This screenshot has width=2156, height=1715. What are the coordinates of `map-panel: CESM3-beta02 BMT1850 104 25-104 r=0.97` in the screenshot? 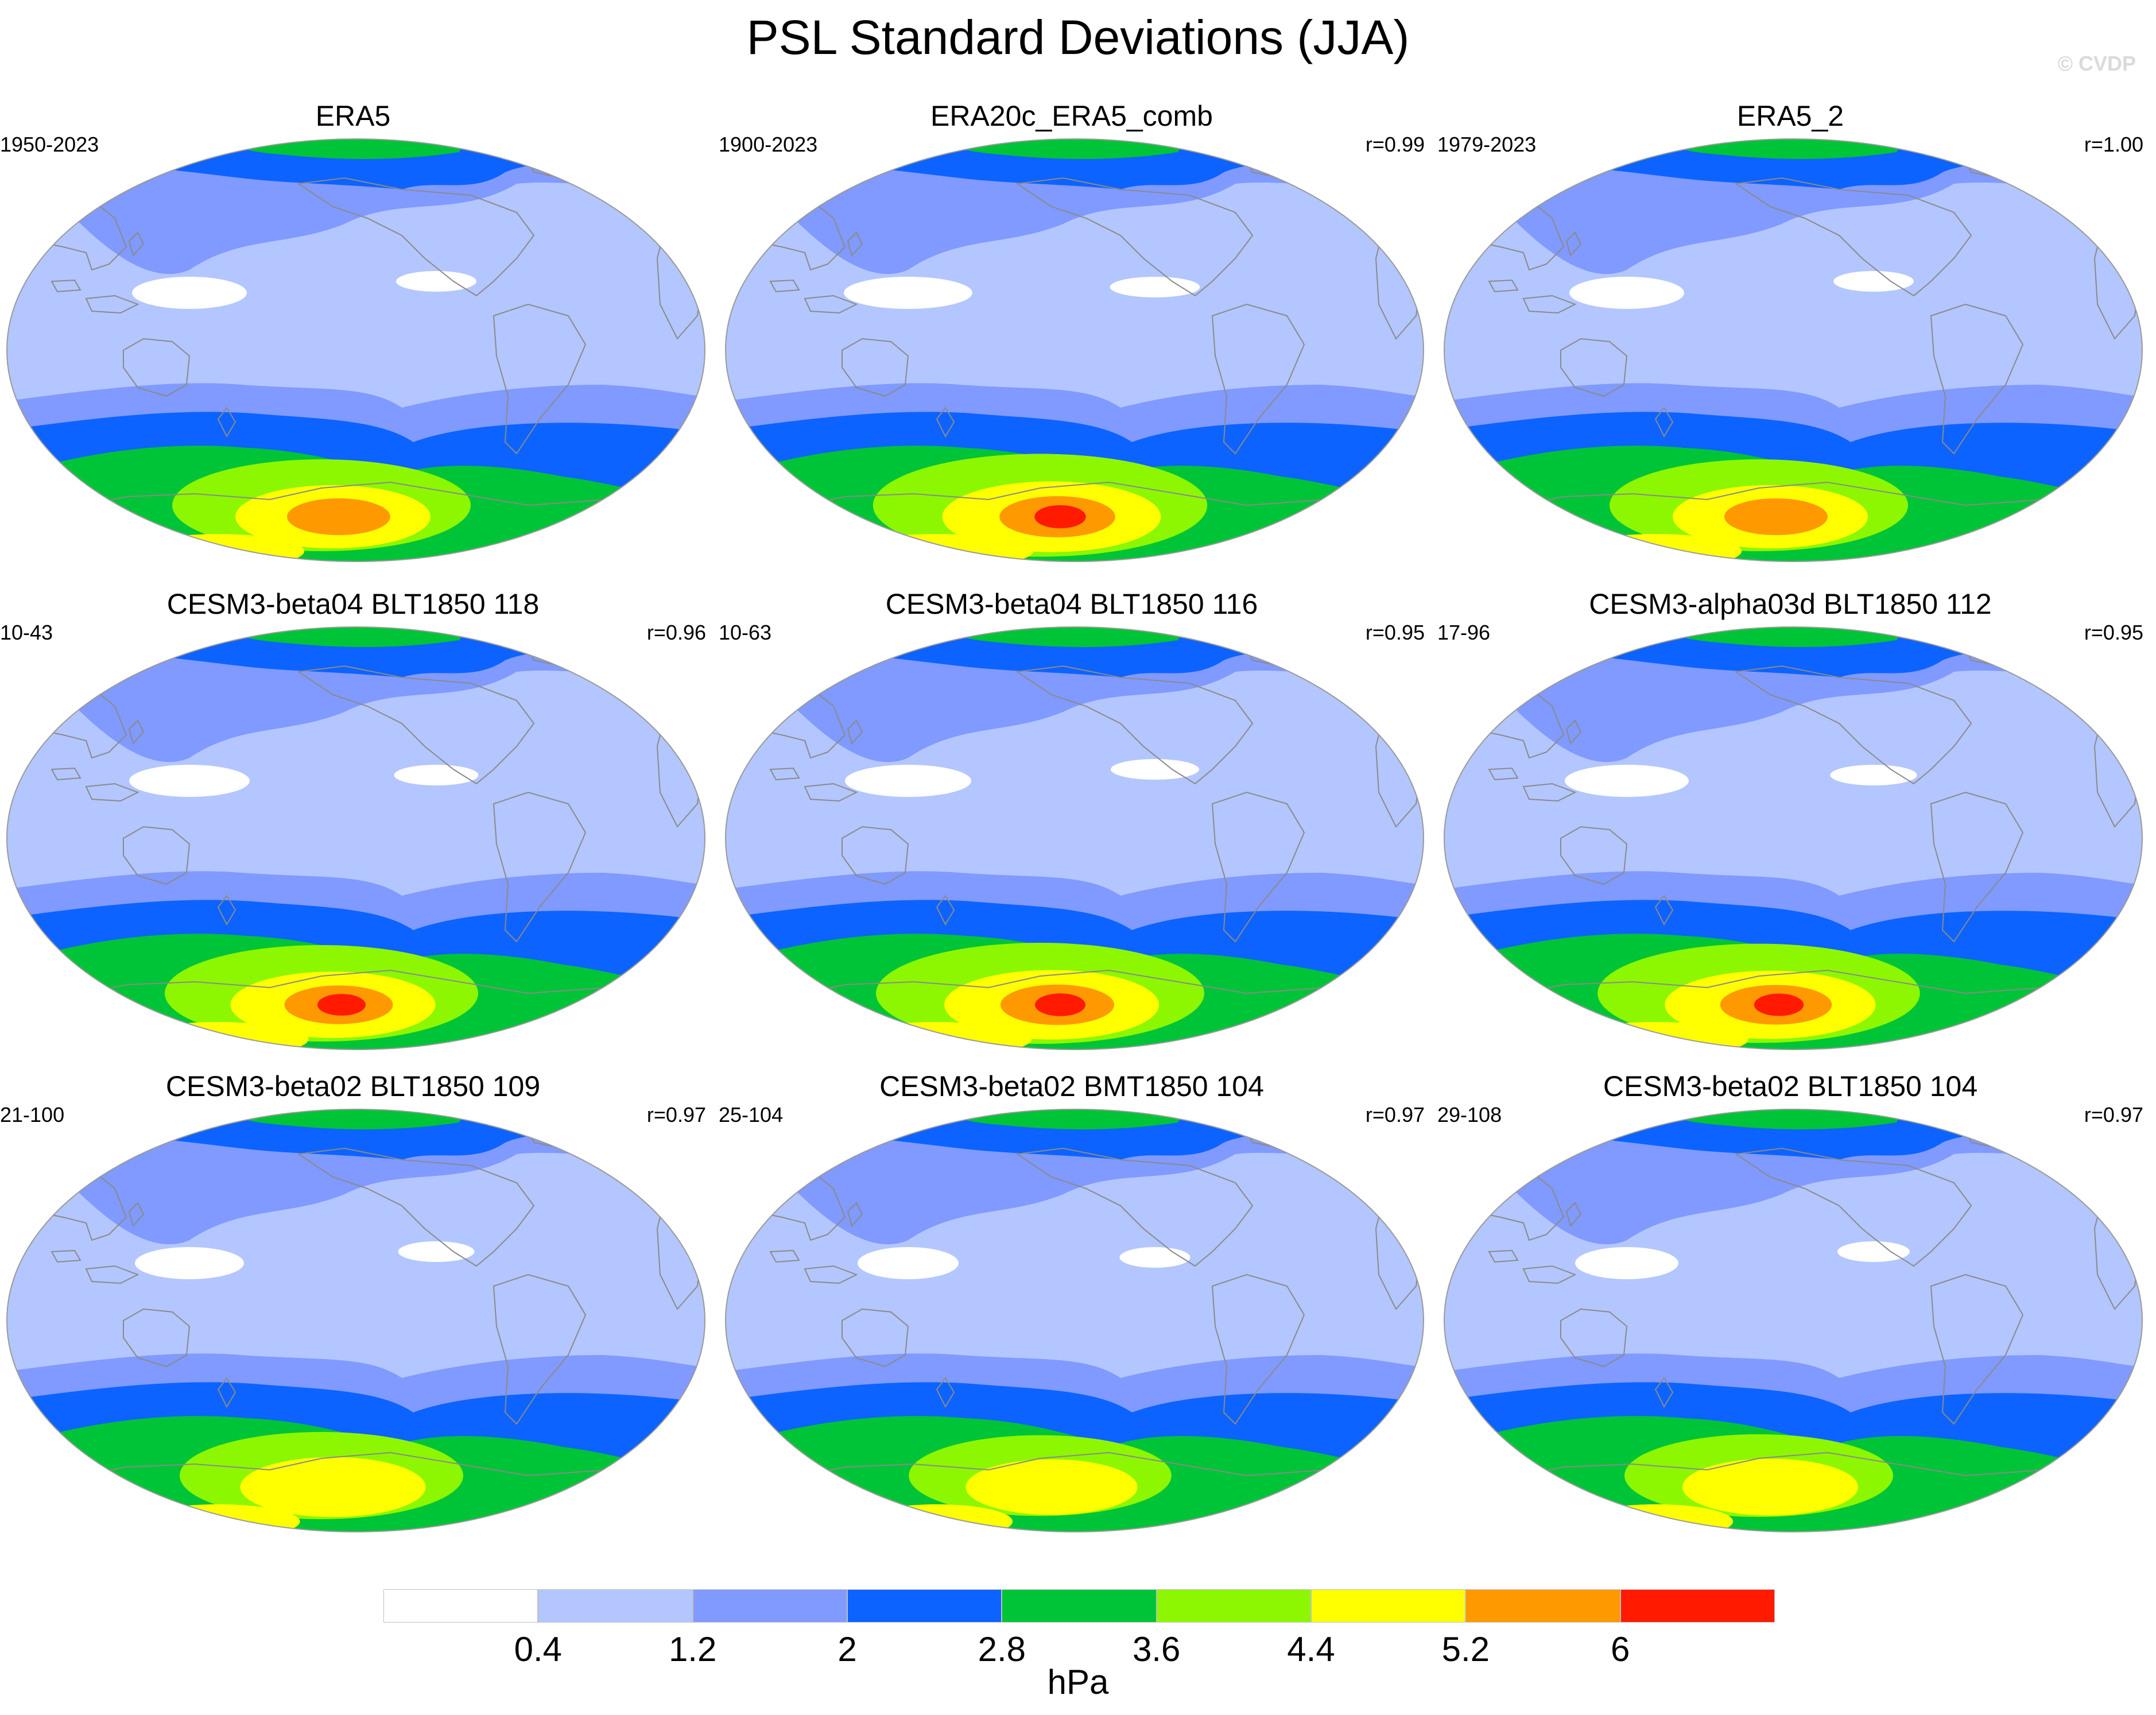 It's located at (1072, 1300).